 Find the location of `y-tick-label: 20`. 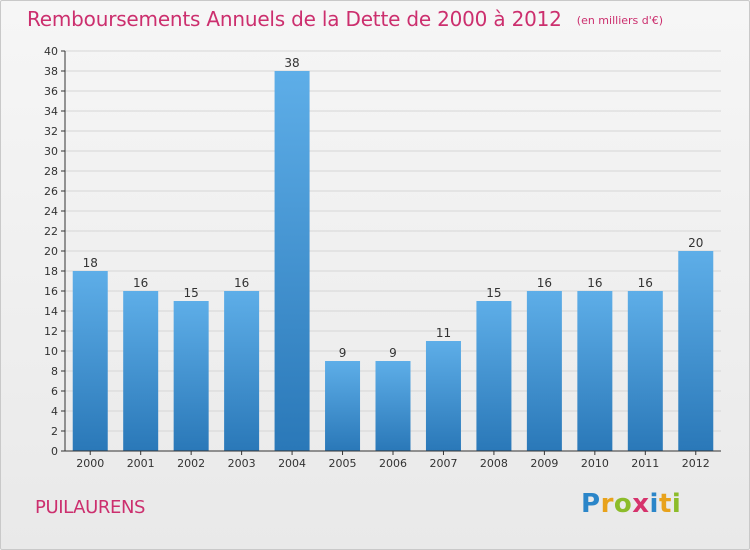

y-tick-label: 20 is located at coordinates (51, 251).